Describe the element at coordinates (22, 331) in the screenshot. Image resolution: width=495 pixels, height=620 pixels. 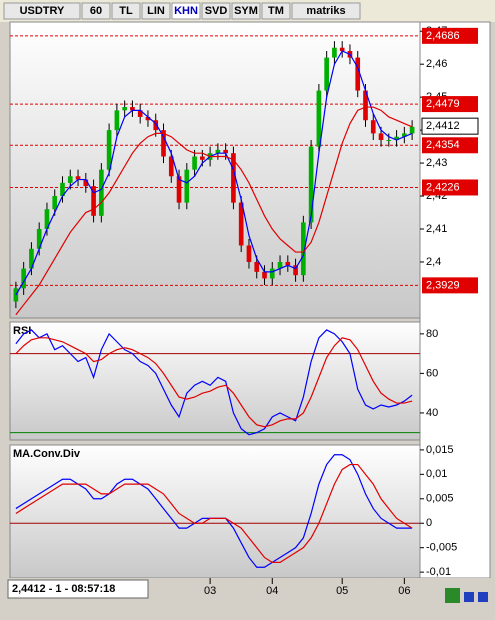
I see `panel-title: RSI` at that location.